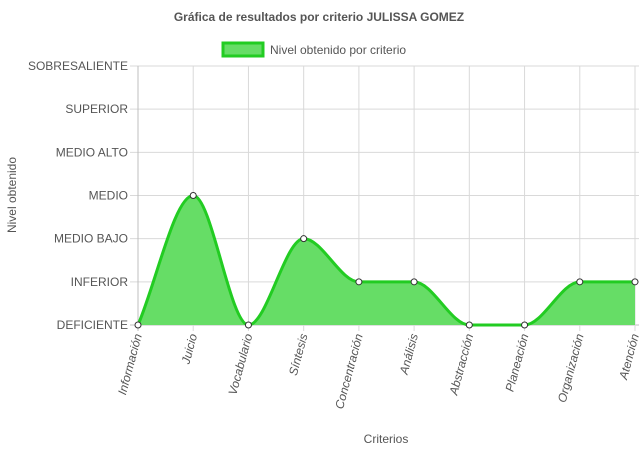 Image resolution: width=639 pixels, height=452 pixels. Describe the element at coordinates (78, 66) in the screenshot. I see `y-tick-label: SOBRESALIENTE` at that location.